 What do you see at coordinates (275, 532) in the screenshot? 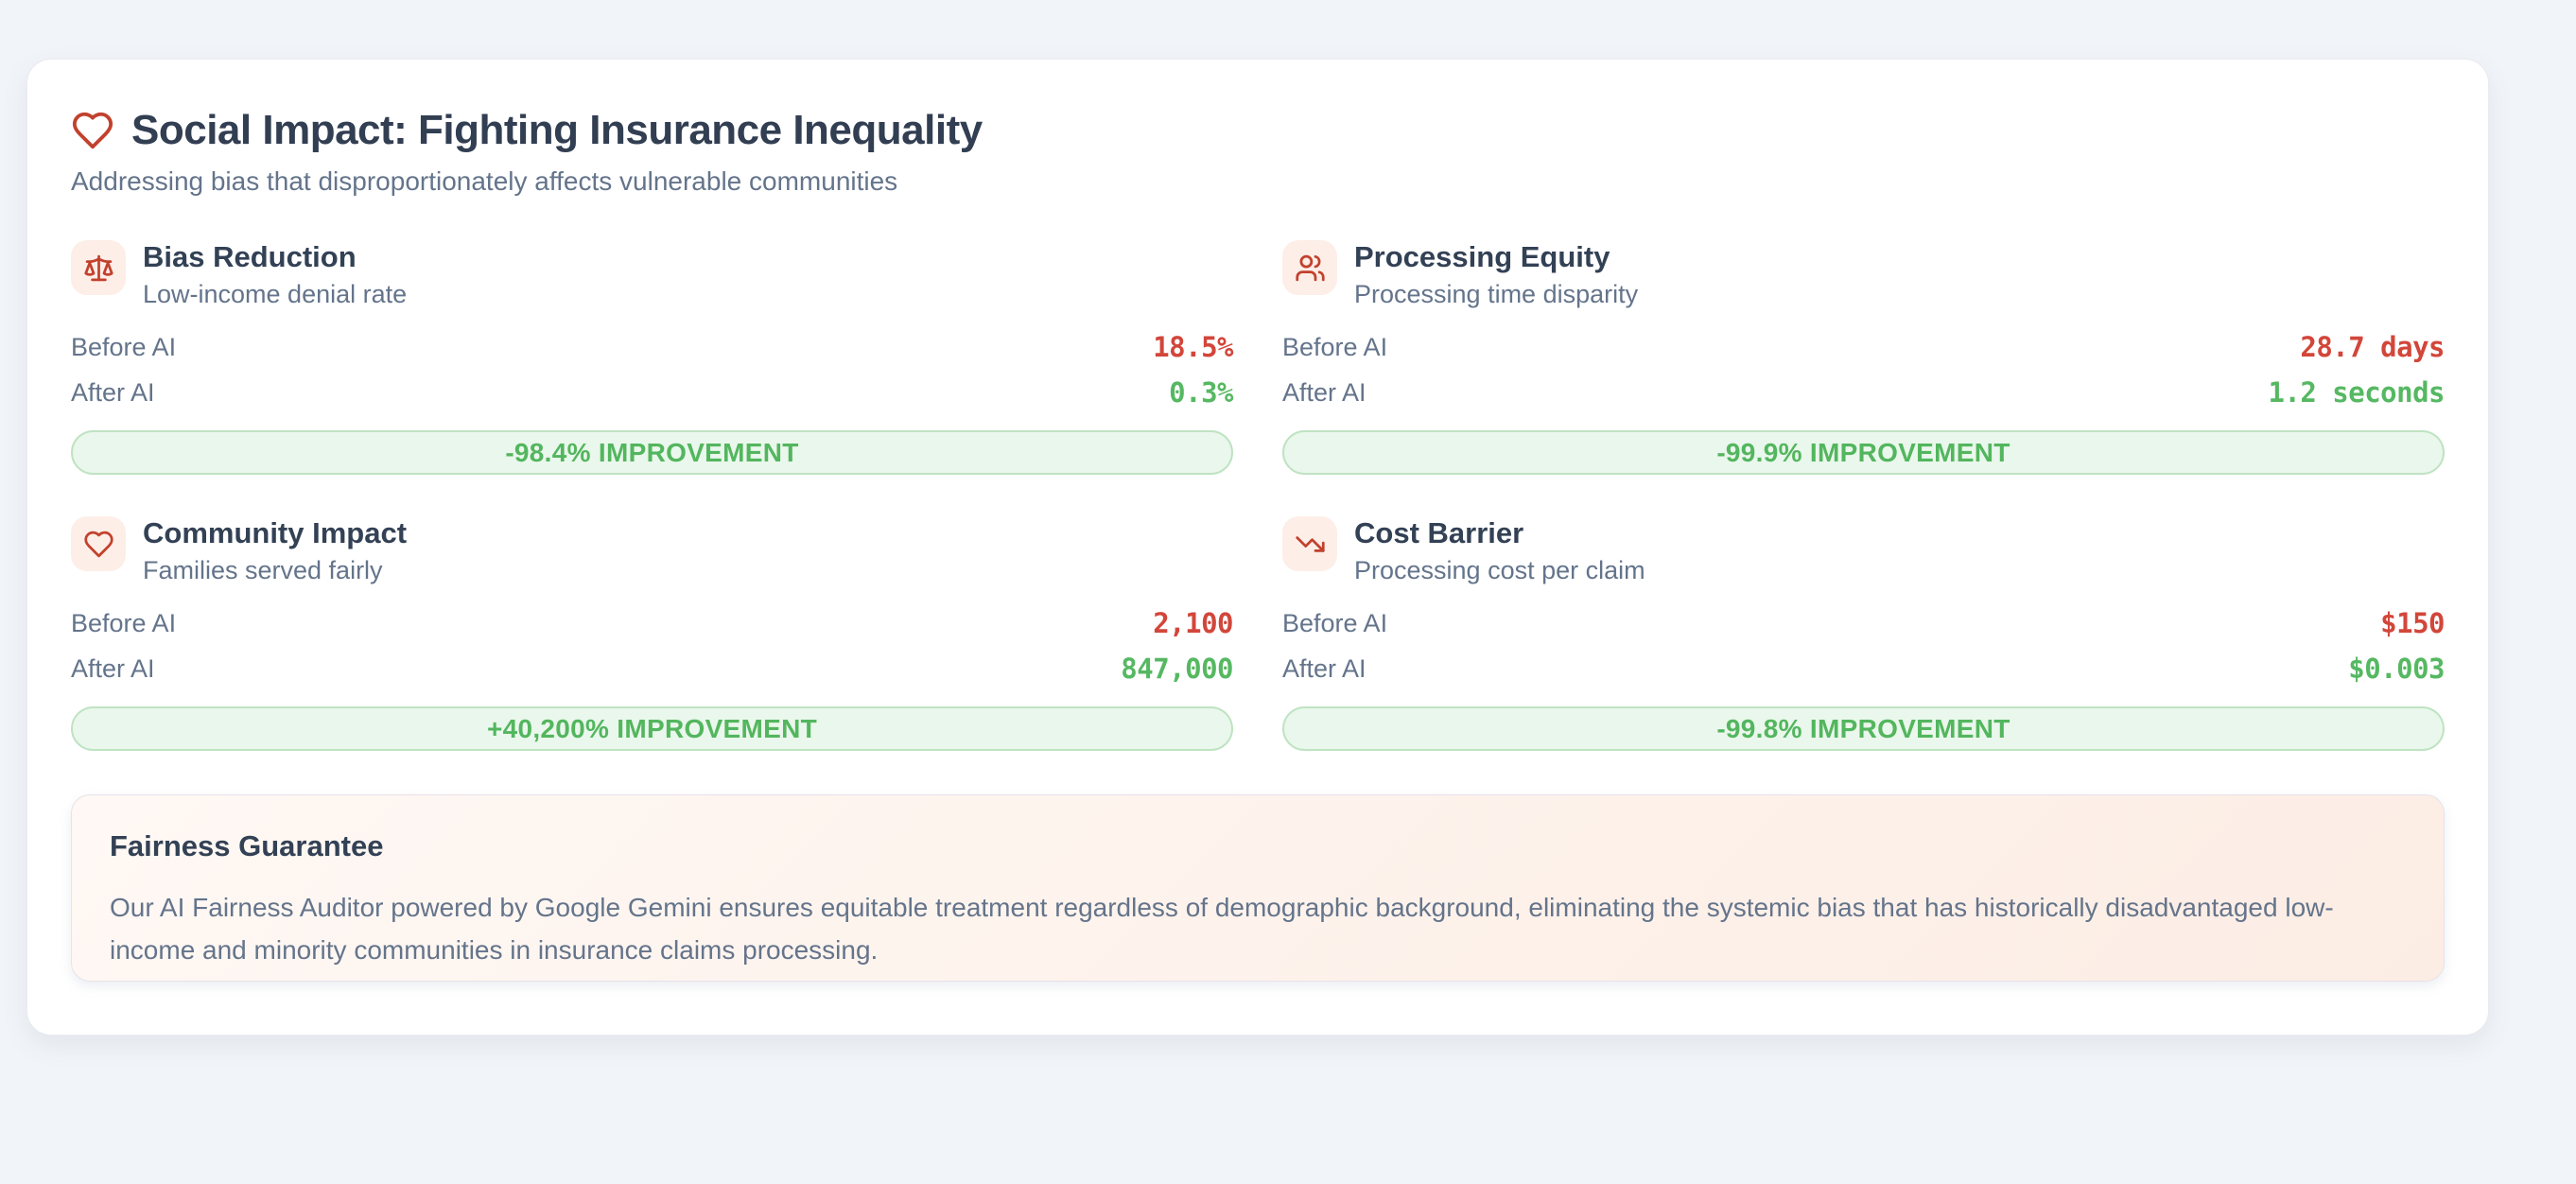
I see `metric-title: Community Impact` at bounding box center [275, 532].